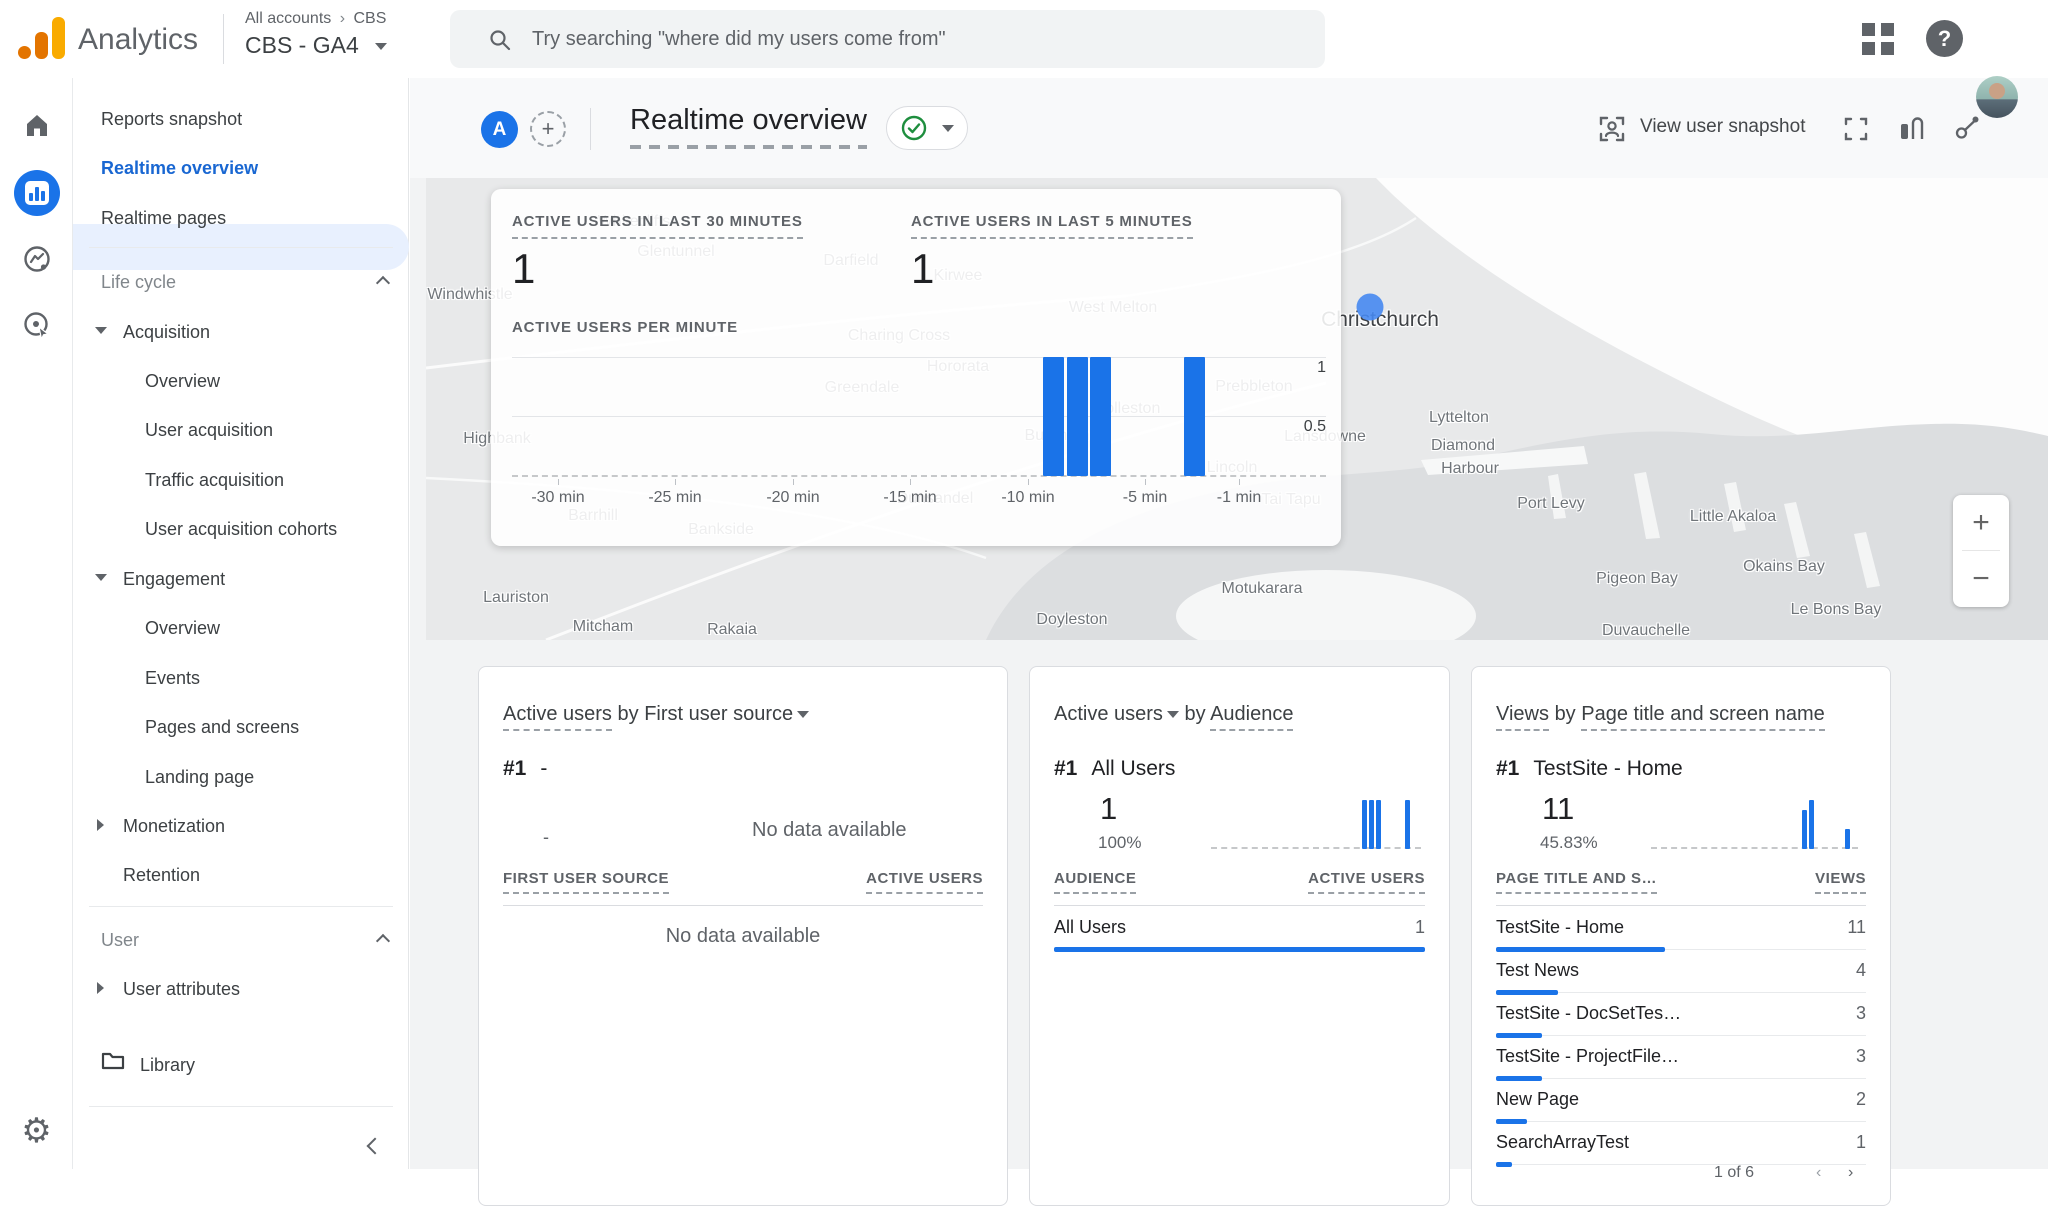 Image resolution: width=2048 pixels, height=1206 pixels. Describe the element at coordinates (1551, 503) in the screenshot. I see `map-label: Port Levy` at that location.